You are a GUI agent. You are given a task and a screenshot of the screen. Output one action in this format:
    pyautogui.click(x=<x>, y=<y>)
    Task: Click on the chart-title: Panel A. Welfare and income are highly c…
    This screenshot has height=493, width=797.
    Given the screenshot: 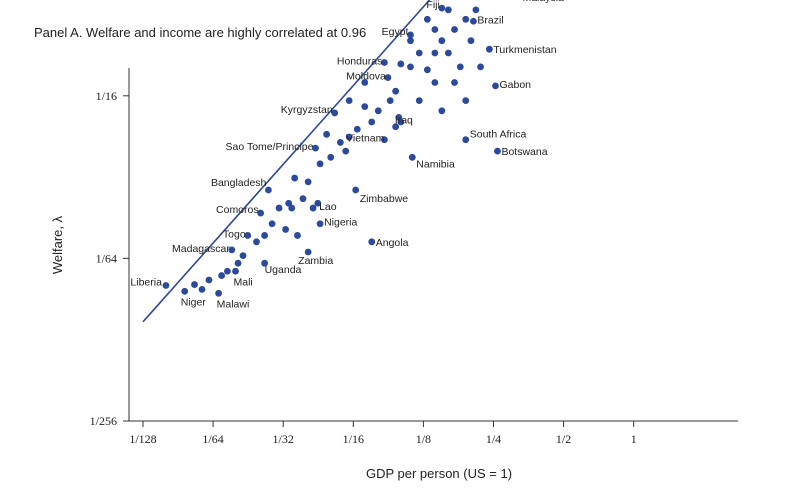 What is the action you would take?
    pyautogui.click(x=200, y=32)
    